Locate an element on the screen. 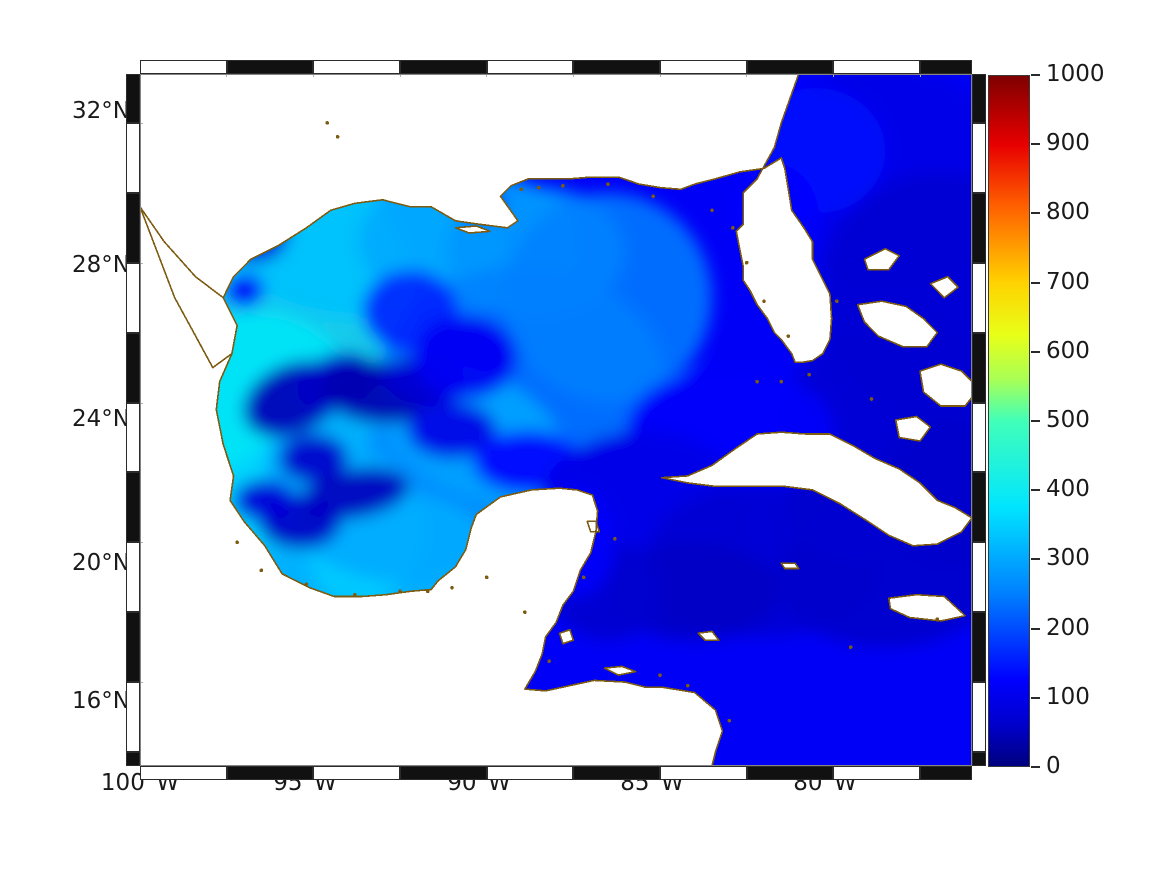  colorbar-gradient is located at coordinates (1009, 421).